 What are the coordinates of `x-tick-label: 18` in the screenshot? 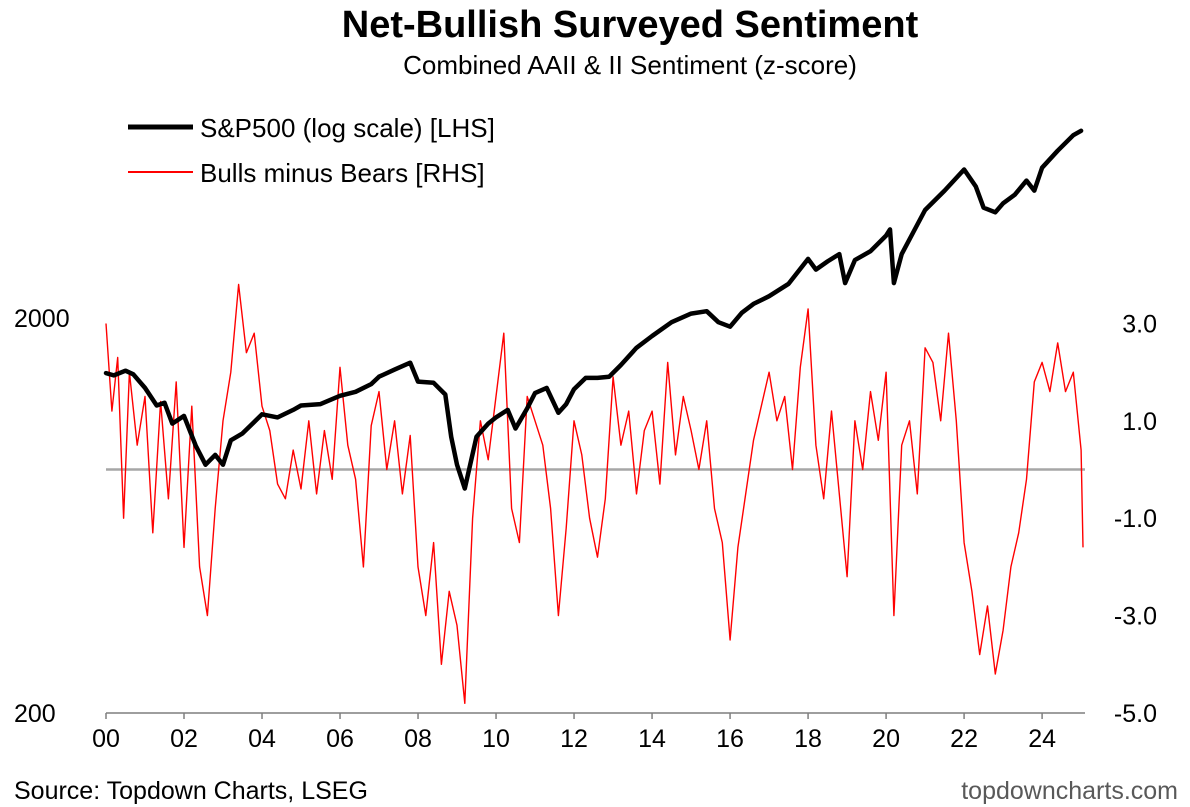 It's located at (808, 739).